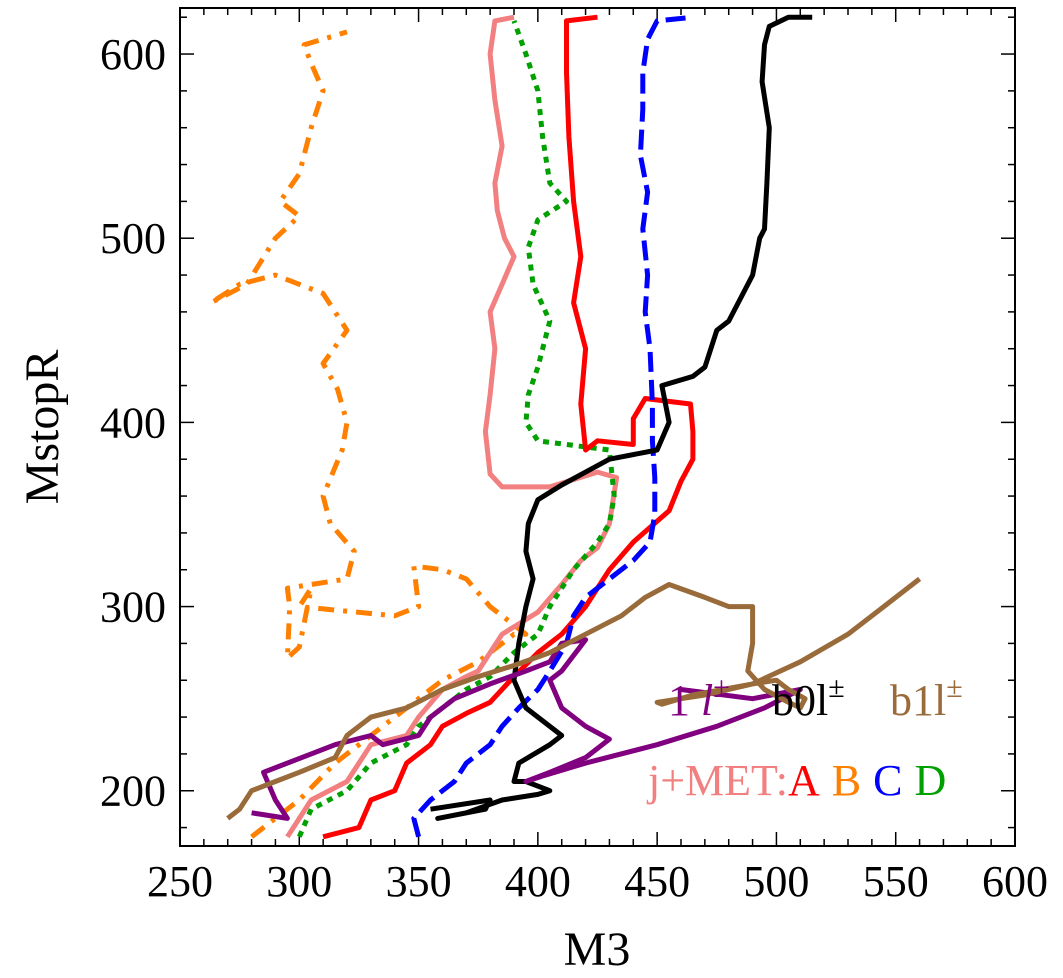 Image resolution: width=1063 pixels, height=978 pixels. What do you see at coordinates (930, 780) in the screenshot?
I see `legend-d: D` at bounding box center [930, 780].